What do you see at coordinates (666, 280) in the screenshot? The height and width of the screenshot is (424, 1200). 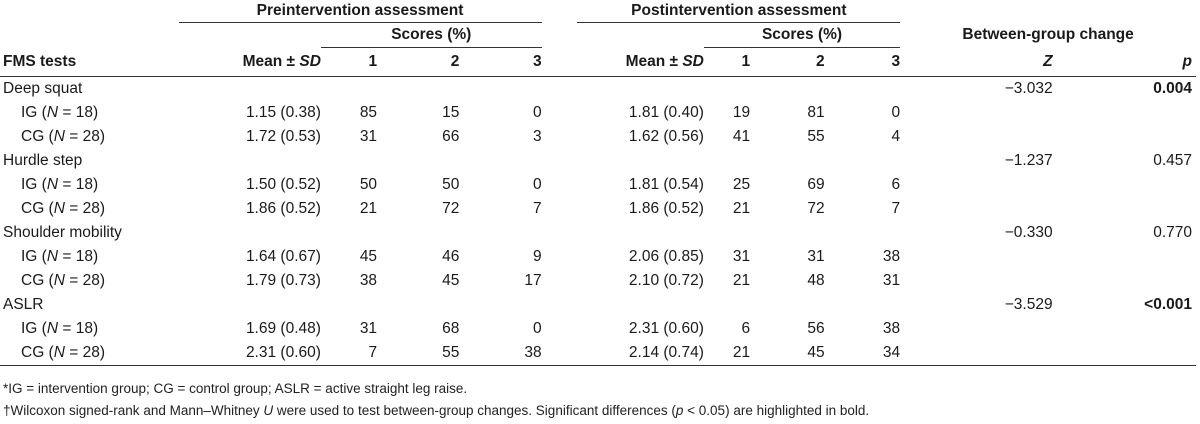 I see `post-mean-sd: 2.10 (0.72)` at bounding box center [666, 280].